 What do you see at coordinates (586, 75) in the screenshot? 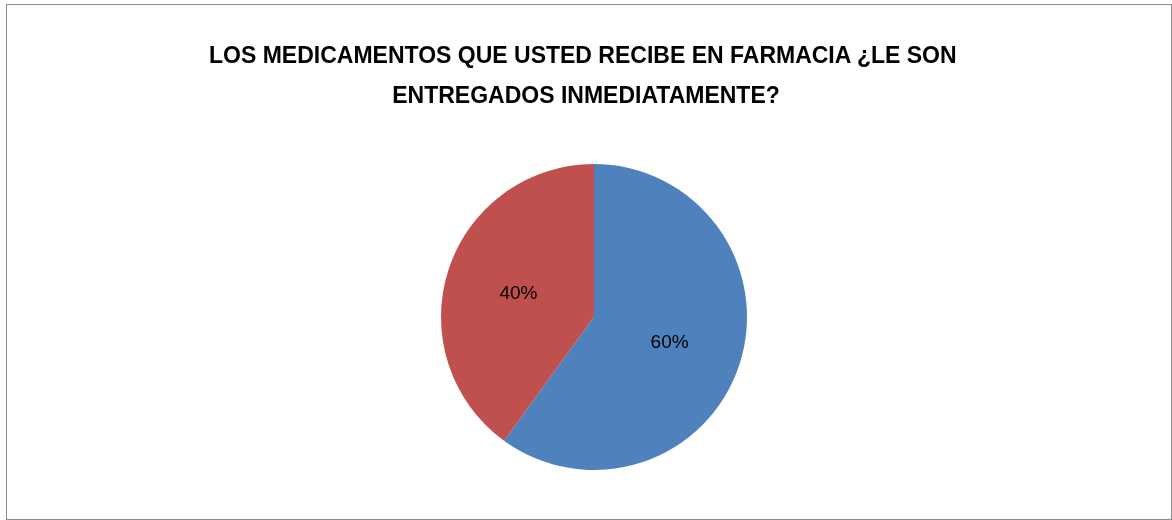
I see `chart-title: LOS MEDICAMENTOS QUE USTED RECIBE EN FARMACIA ¿LE SON ENTREGADOS INMEDIATAMENTE?` at bounding box center [586, 75].